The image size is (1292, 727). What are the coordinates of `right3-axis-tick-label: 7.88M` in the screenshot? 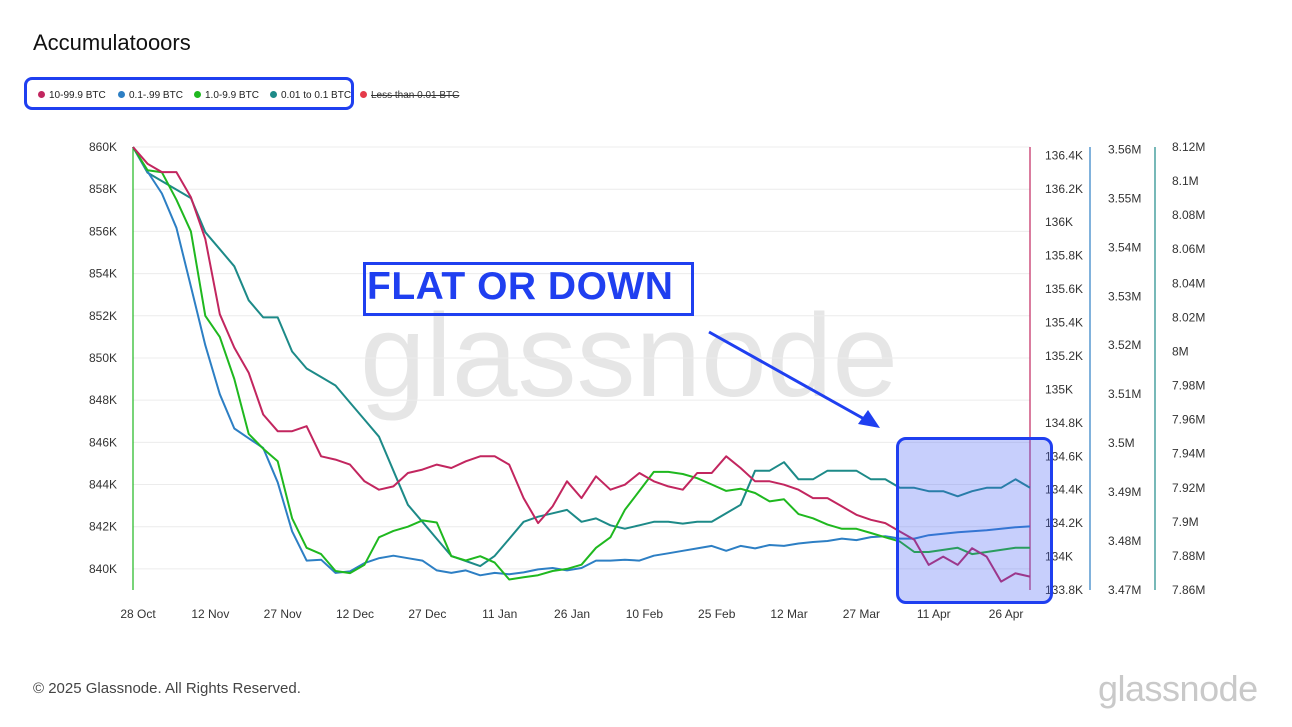 It's located at (1188, 556).